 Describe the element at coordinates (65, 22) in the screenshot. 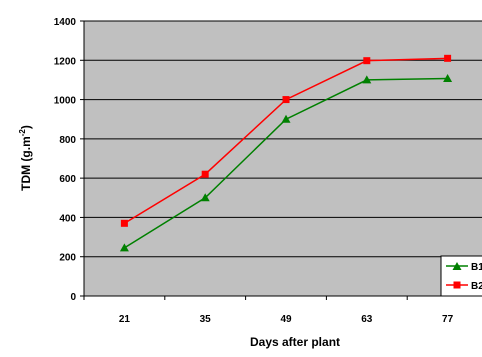

I see `y-tick-label: 1400` at that location.